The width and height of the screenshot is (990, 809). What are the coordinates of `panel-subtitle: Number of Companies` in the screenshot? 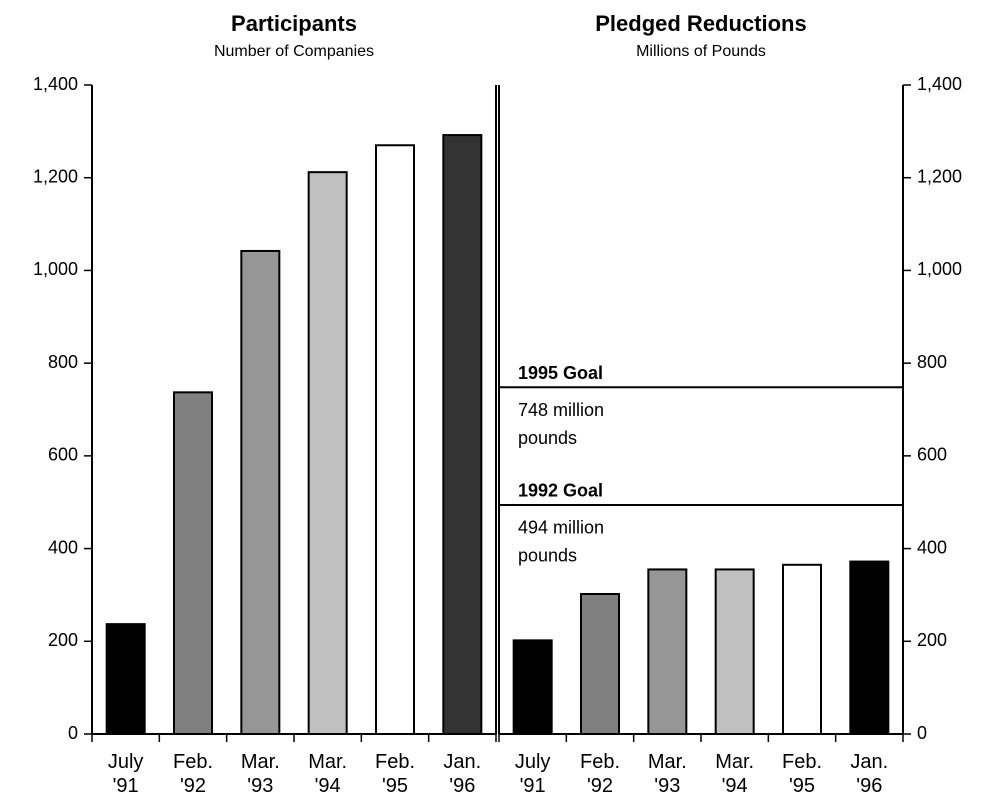 It's located at (294, 51).